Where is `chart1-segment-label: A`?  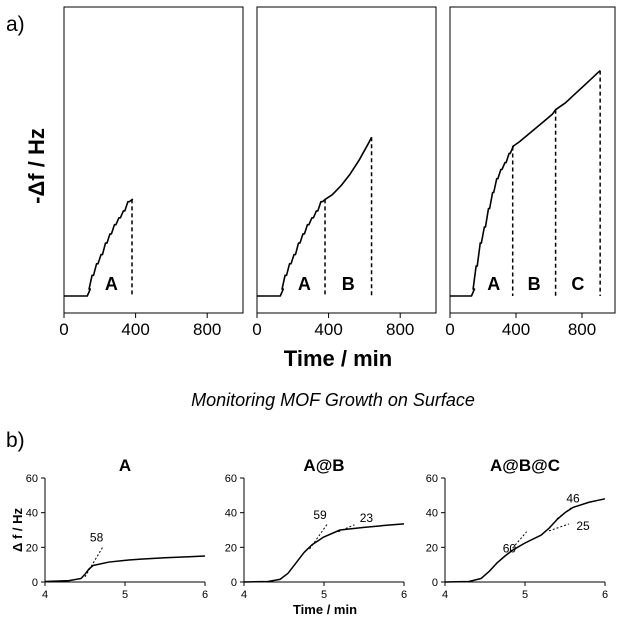 chart1-segment-label: A is located at coordinates (111, 284).